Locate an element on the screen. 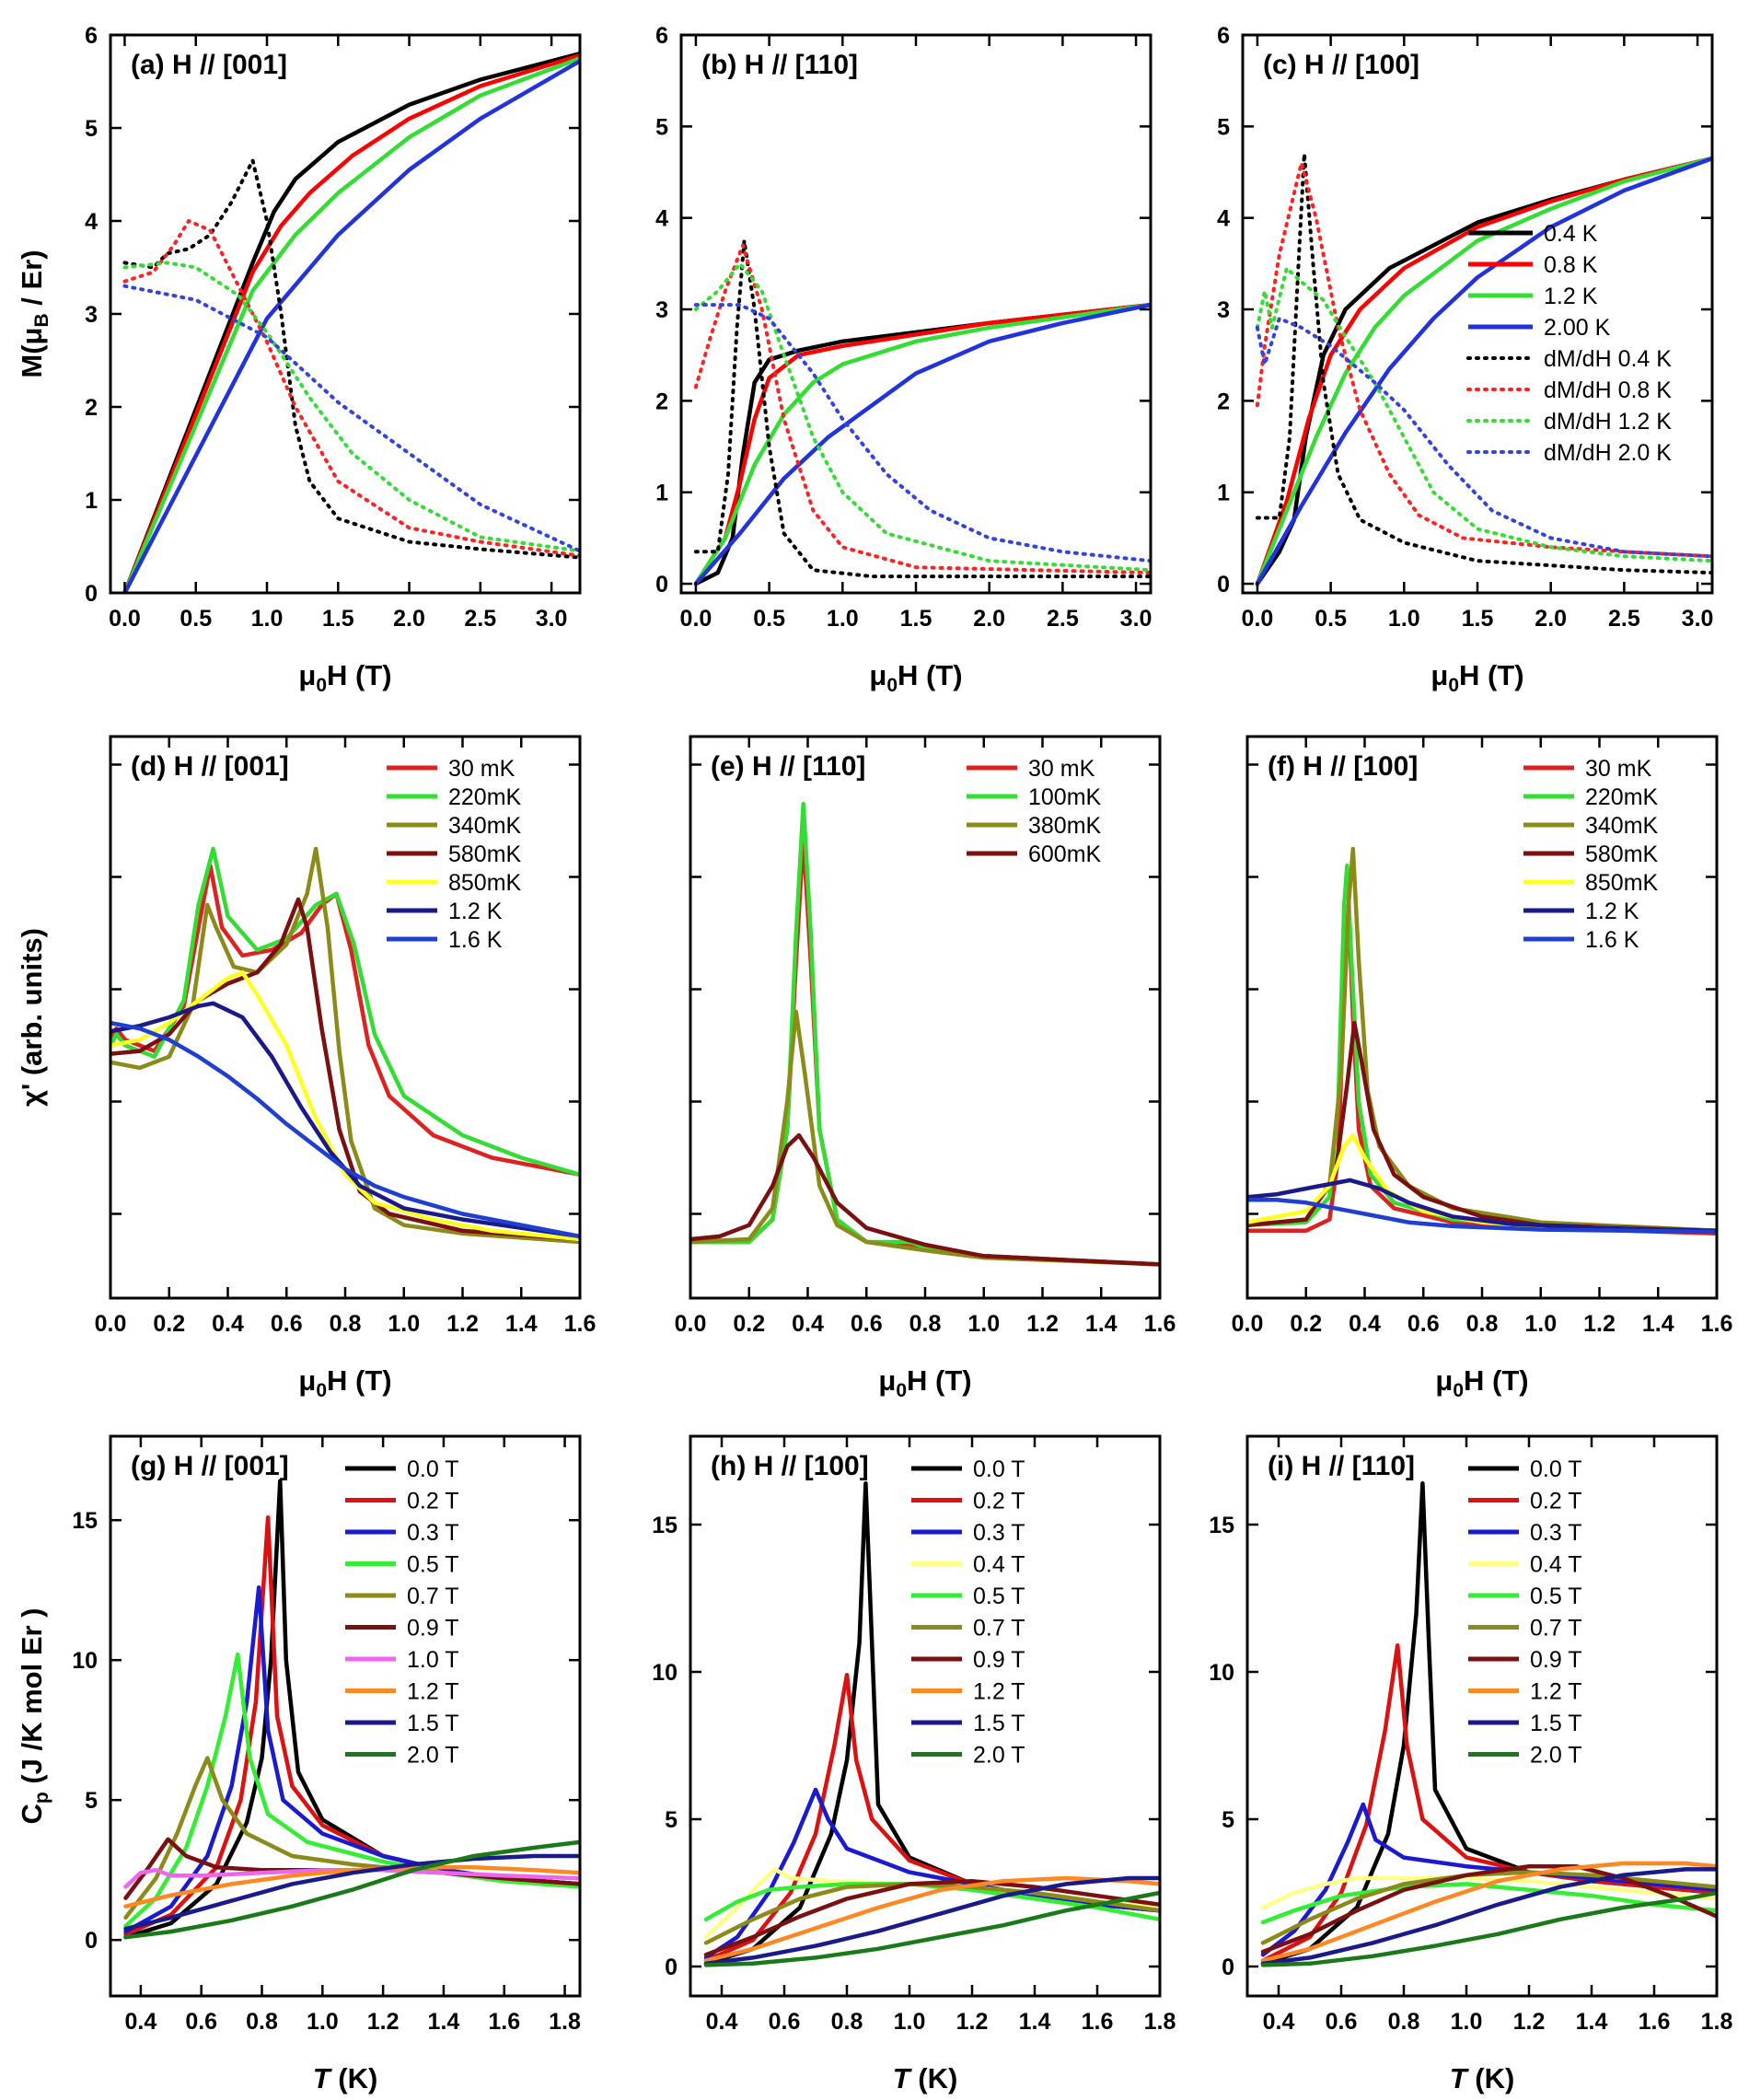  x-axis-label: T (K) is located at coordinates (345, 2078).